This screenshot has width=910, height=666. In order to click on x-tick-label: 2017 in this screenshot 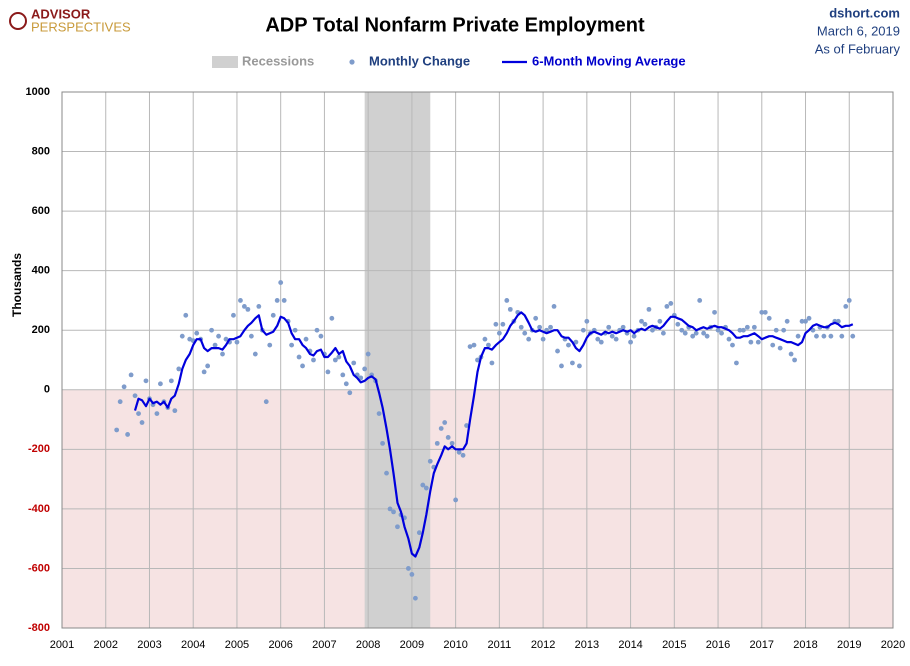, I will do `click(762, 645)`.